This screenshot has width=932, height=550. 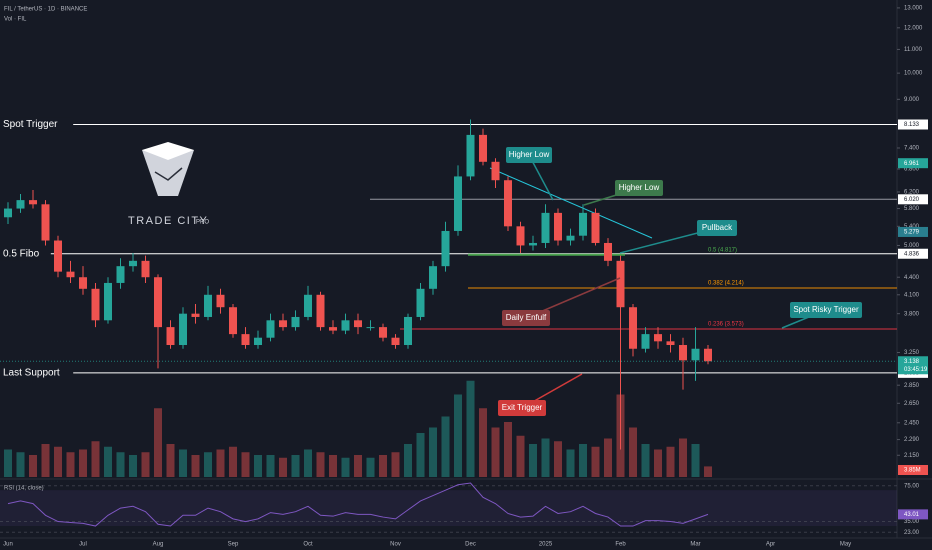 What do you see at coordinates (546, 545) in the screenshot?
I see `x-tick-label: 2025` at bounding box center [546, 545].